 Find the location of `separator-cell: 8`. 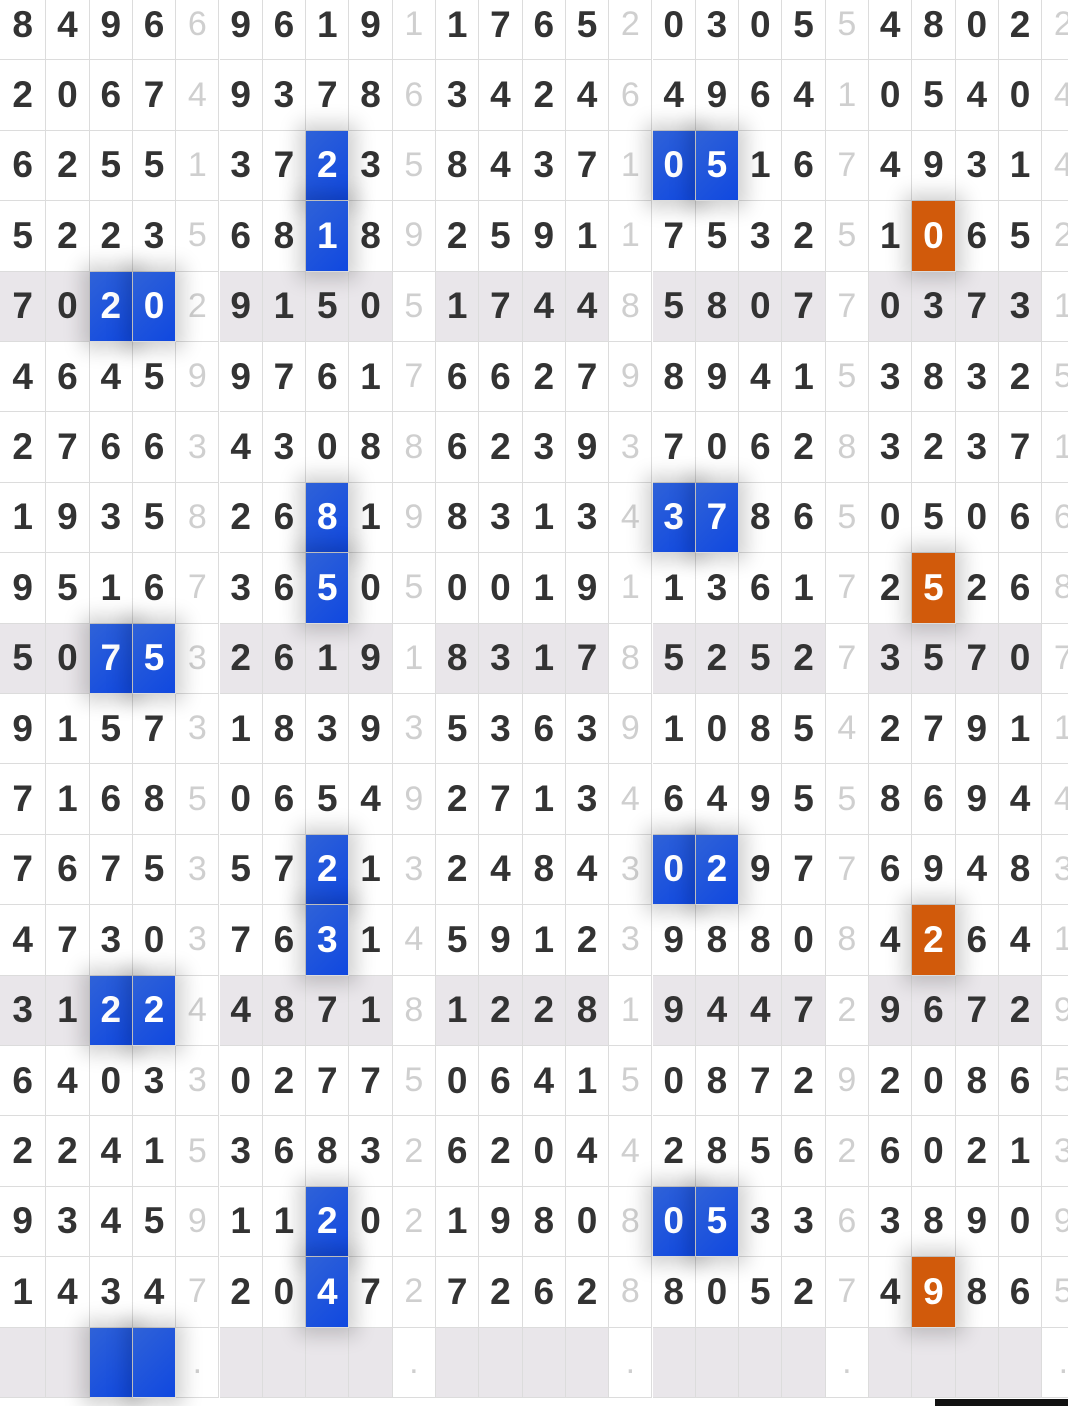

separator-cell: 8 is located at coordinates (847, 447).